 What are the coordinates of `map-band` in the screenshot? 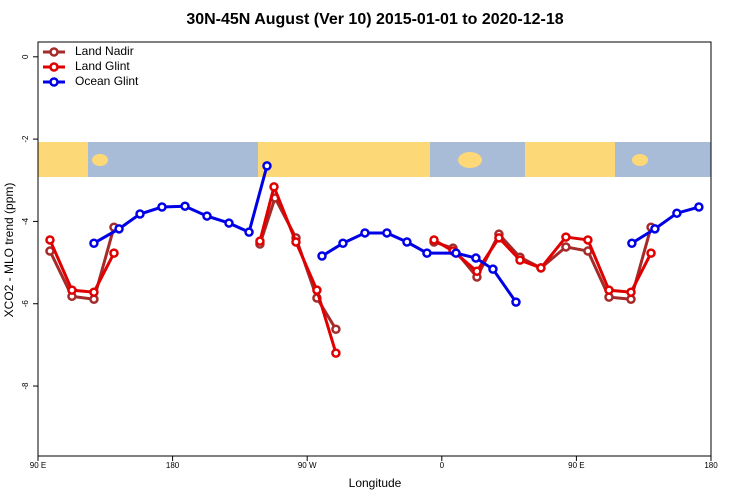 It's located at (374, 159).